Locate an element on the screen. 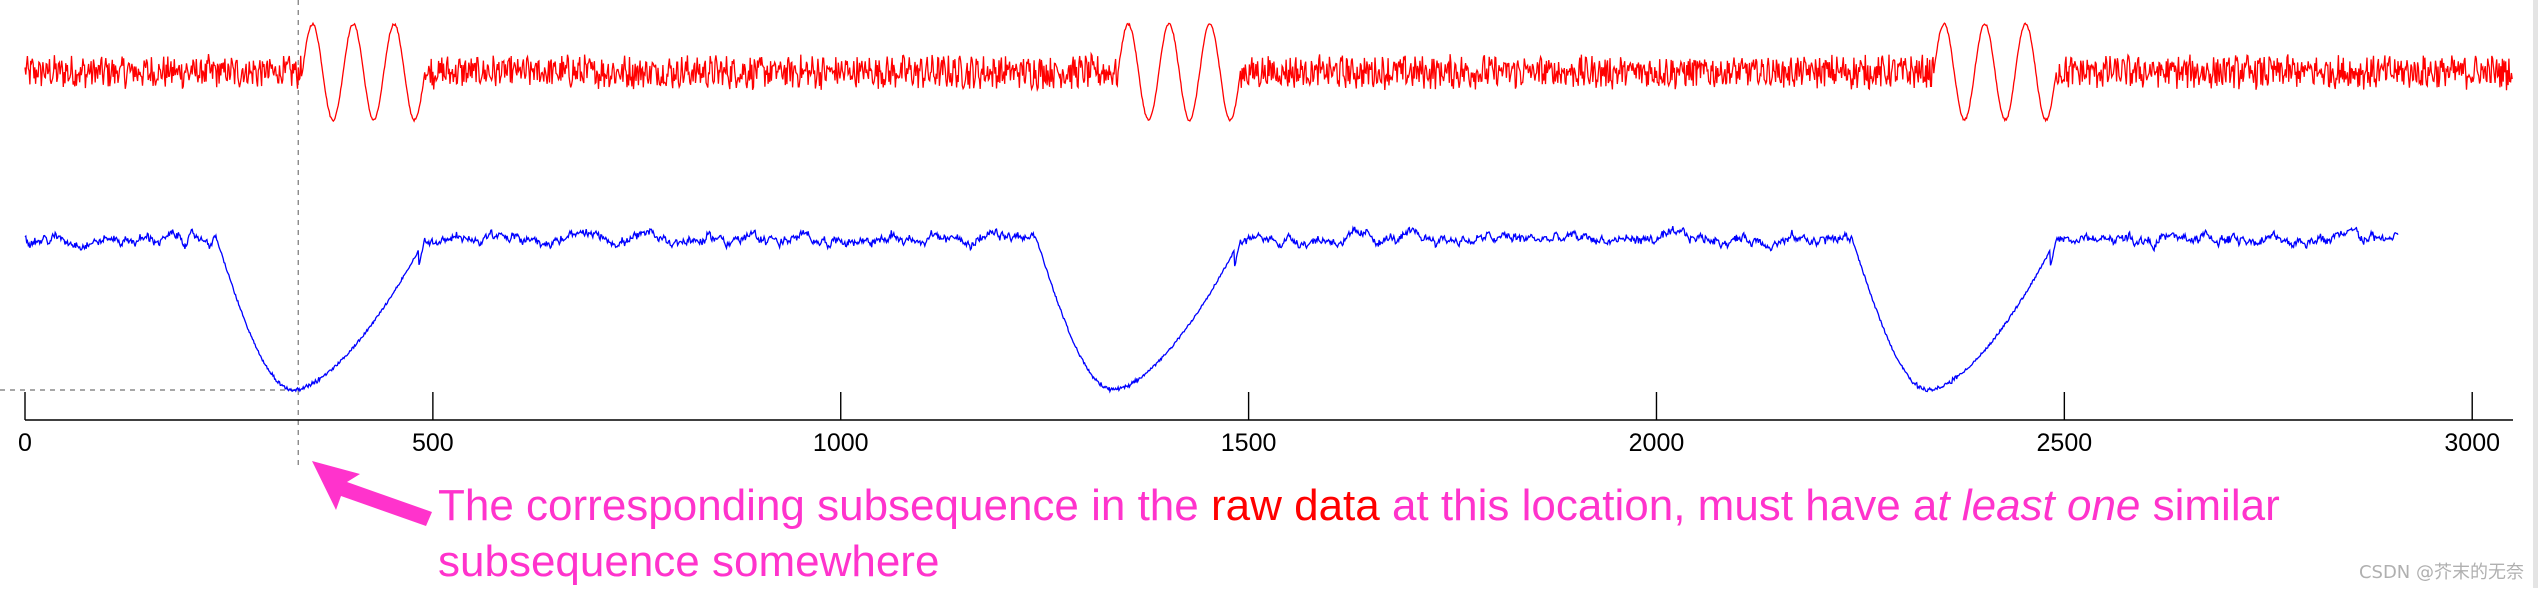 The height and width of the screenshot is (590, 2538). annotation-raw-data-highlight: raw data is located at coordinates (1295, 505).